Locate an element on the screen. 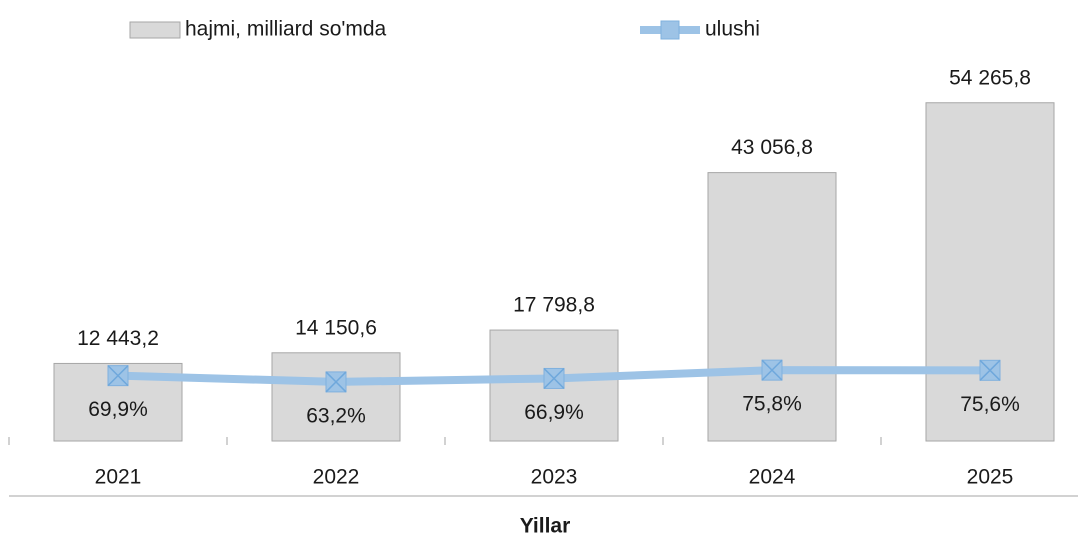  legend-label: ulushi is located at coordinates (732, 29).